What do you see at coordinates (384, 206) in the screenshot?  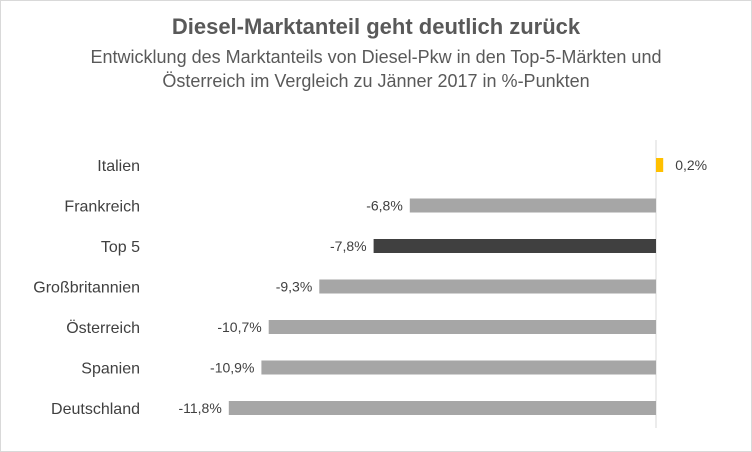 I see `value-label-2: -6,8%` at bounding box center [384, 206].